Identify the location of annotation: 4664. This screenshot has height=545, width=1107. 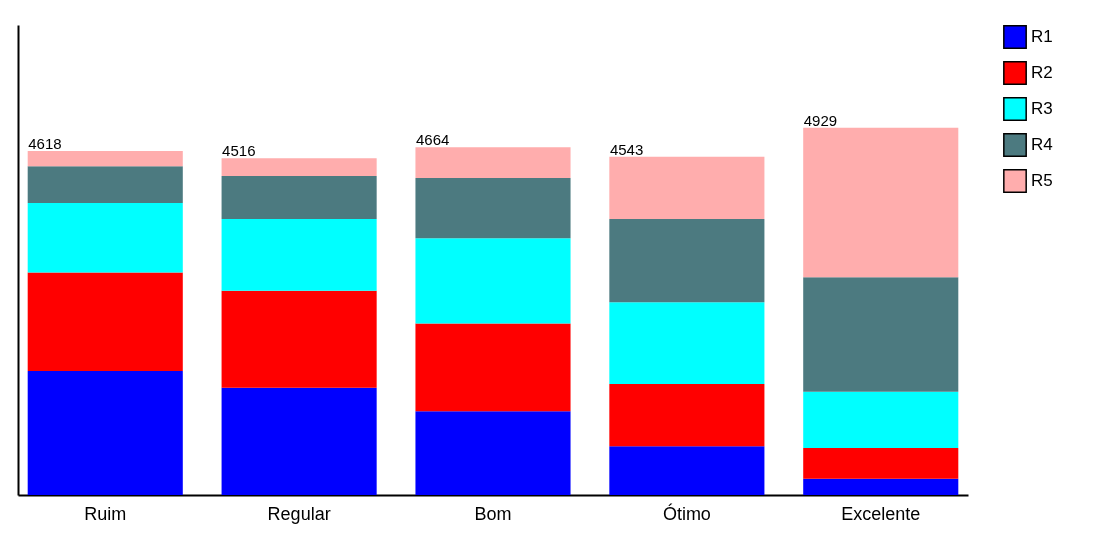
(433, 140).